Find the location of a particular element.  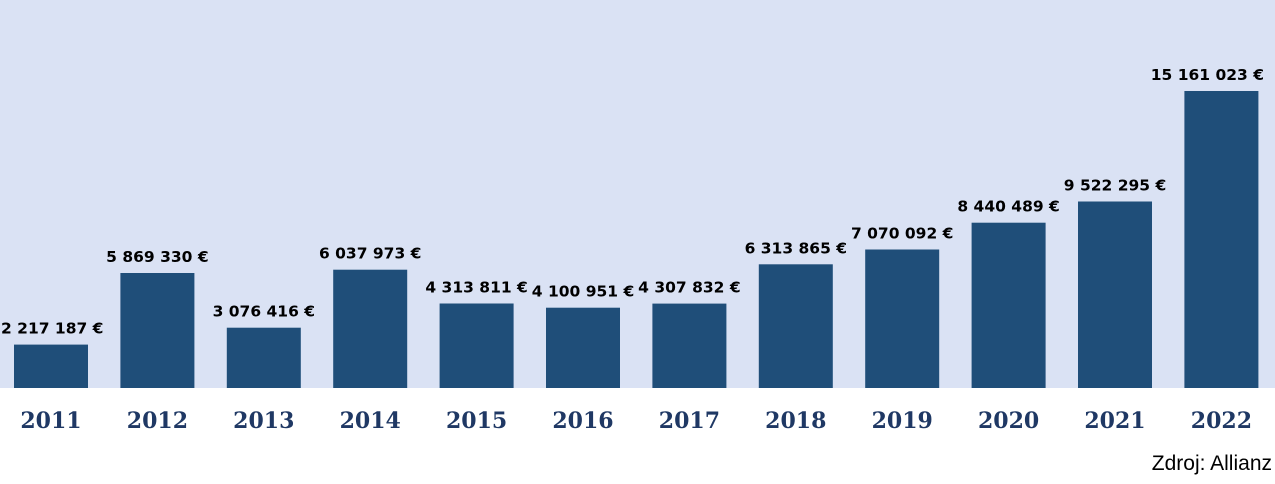

bar-2011 is located at coordinates (51, 366).